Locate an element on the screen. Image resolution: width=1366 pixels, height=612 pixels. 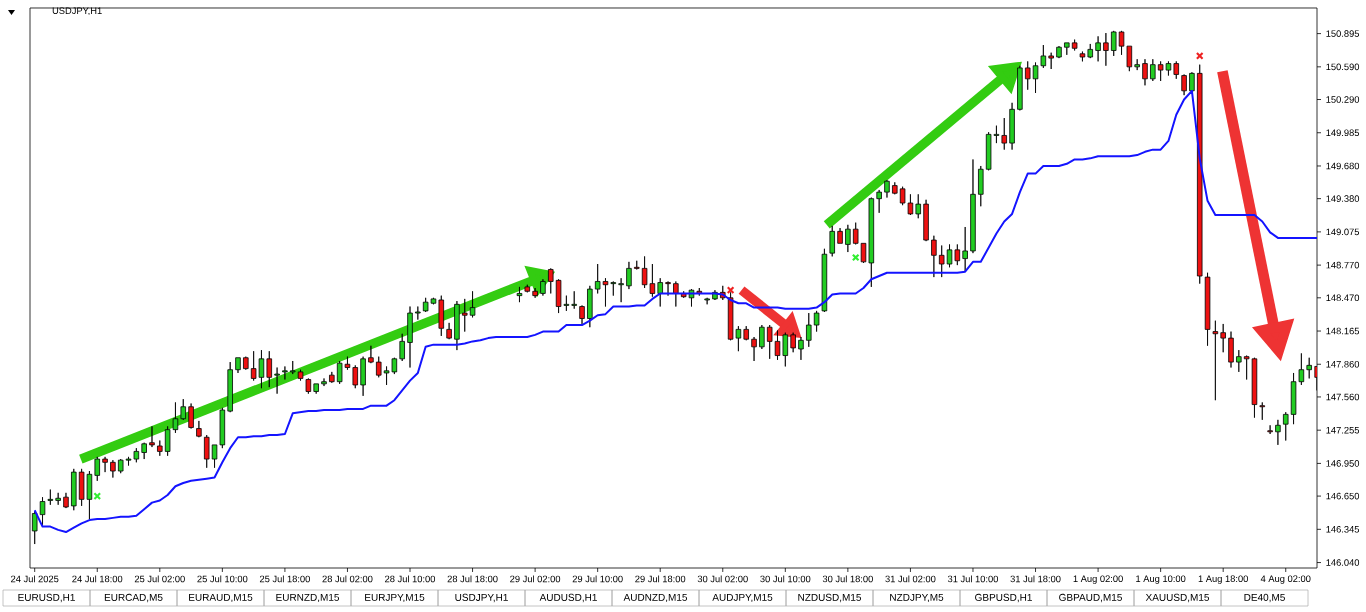
y-tick-label: 148.470 is located at coordinates (1343, 298).